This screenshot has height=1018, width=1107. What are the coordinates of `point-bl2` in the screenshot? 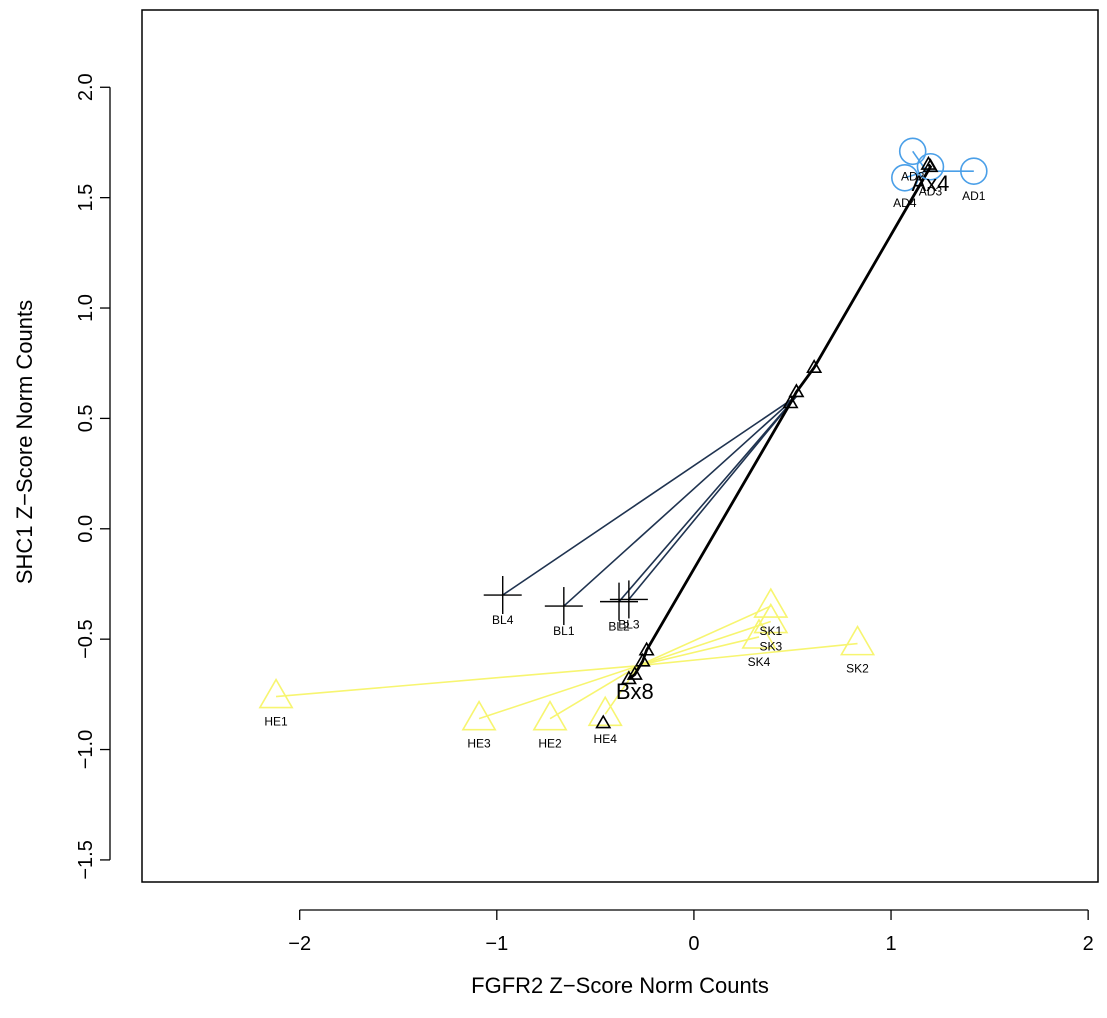 It's located at (619, 601).